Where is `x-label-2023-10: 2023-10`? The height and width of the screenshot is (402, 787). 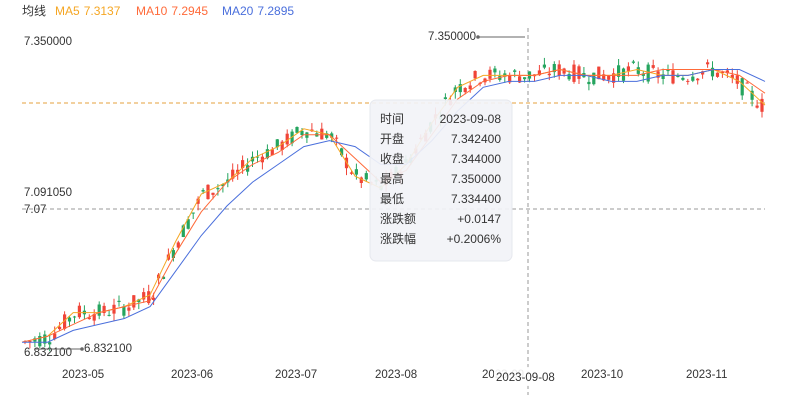
x-label-2023-10: 2023-10 is located at coordinates (602, 375).